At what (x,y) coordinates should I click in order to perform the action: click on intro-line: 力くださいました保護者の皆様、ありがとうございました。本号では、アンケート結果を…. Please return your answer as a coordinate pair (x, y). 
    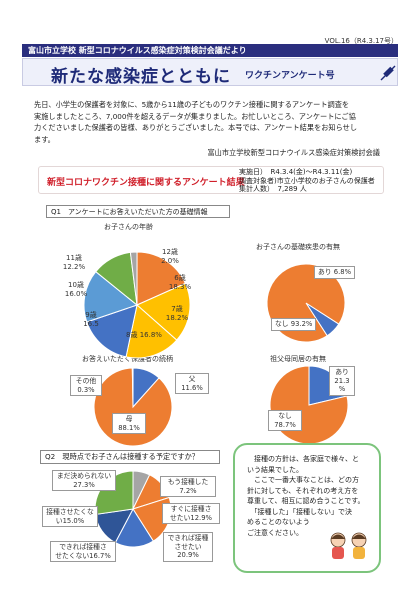
    Looking at the image, I should click on (196, 127).